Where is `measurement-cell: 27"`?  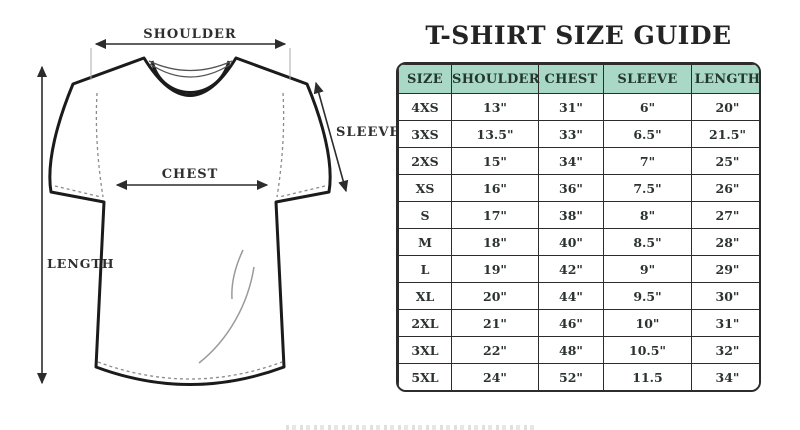 measurement-cell: 27" is located at coordinates (725, 215).